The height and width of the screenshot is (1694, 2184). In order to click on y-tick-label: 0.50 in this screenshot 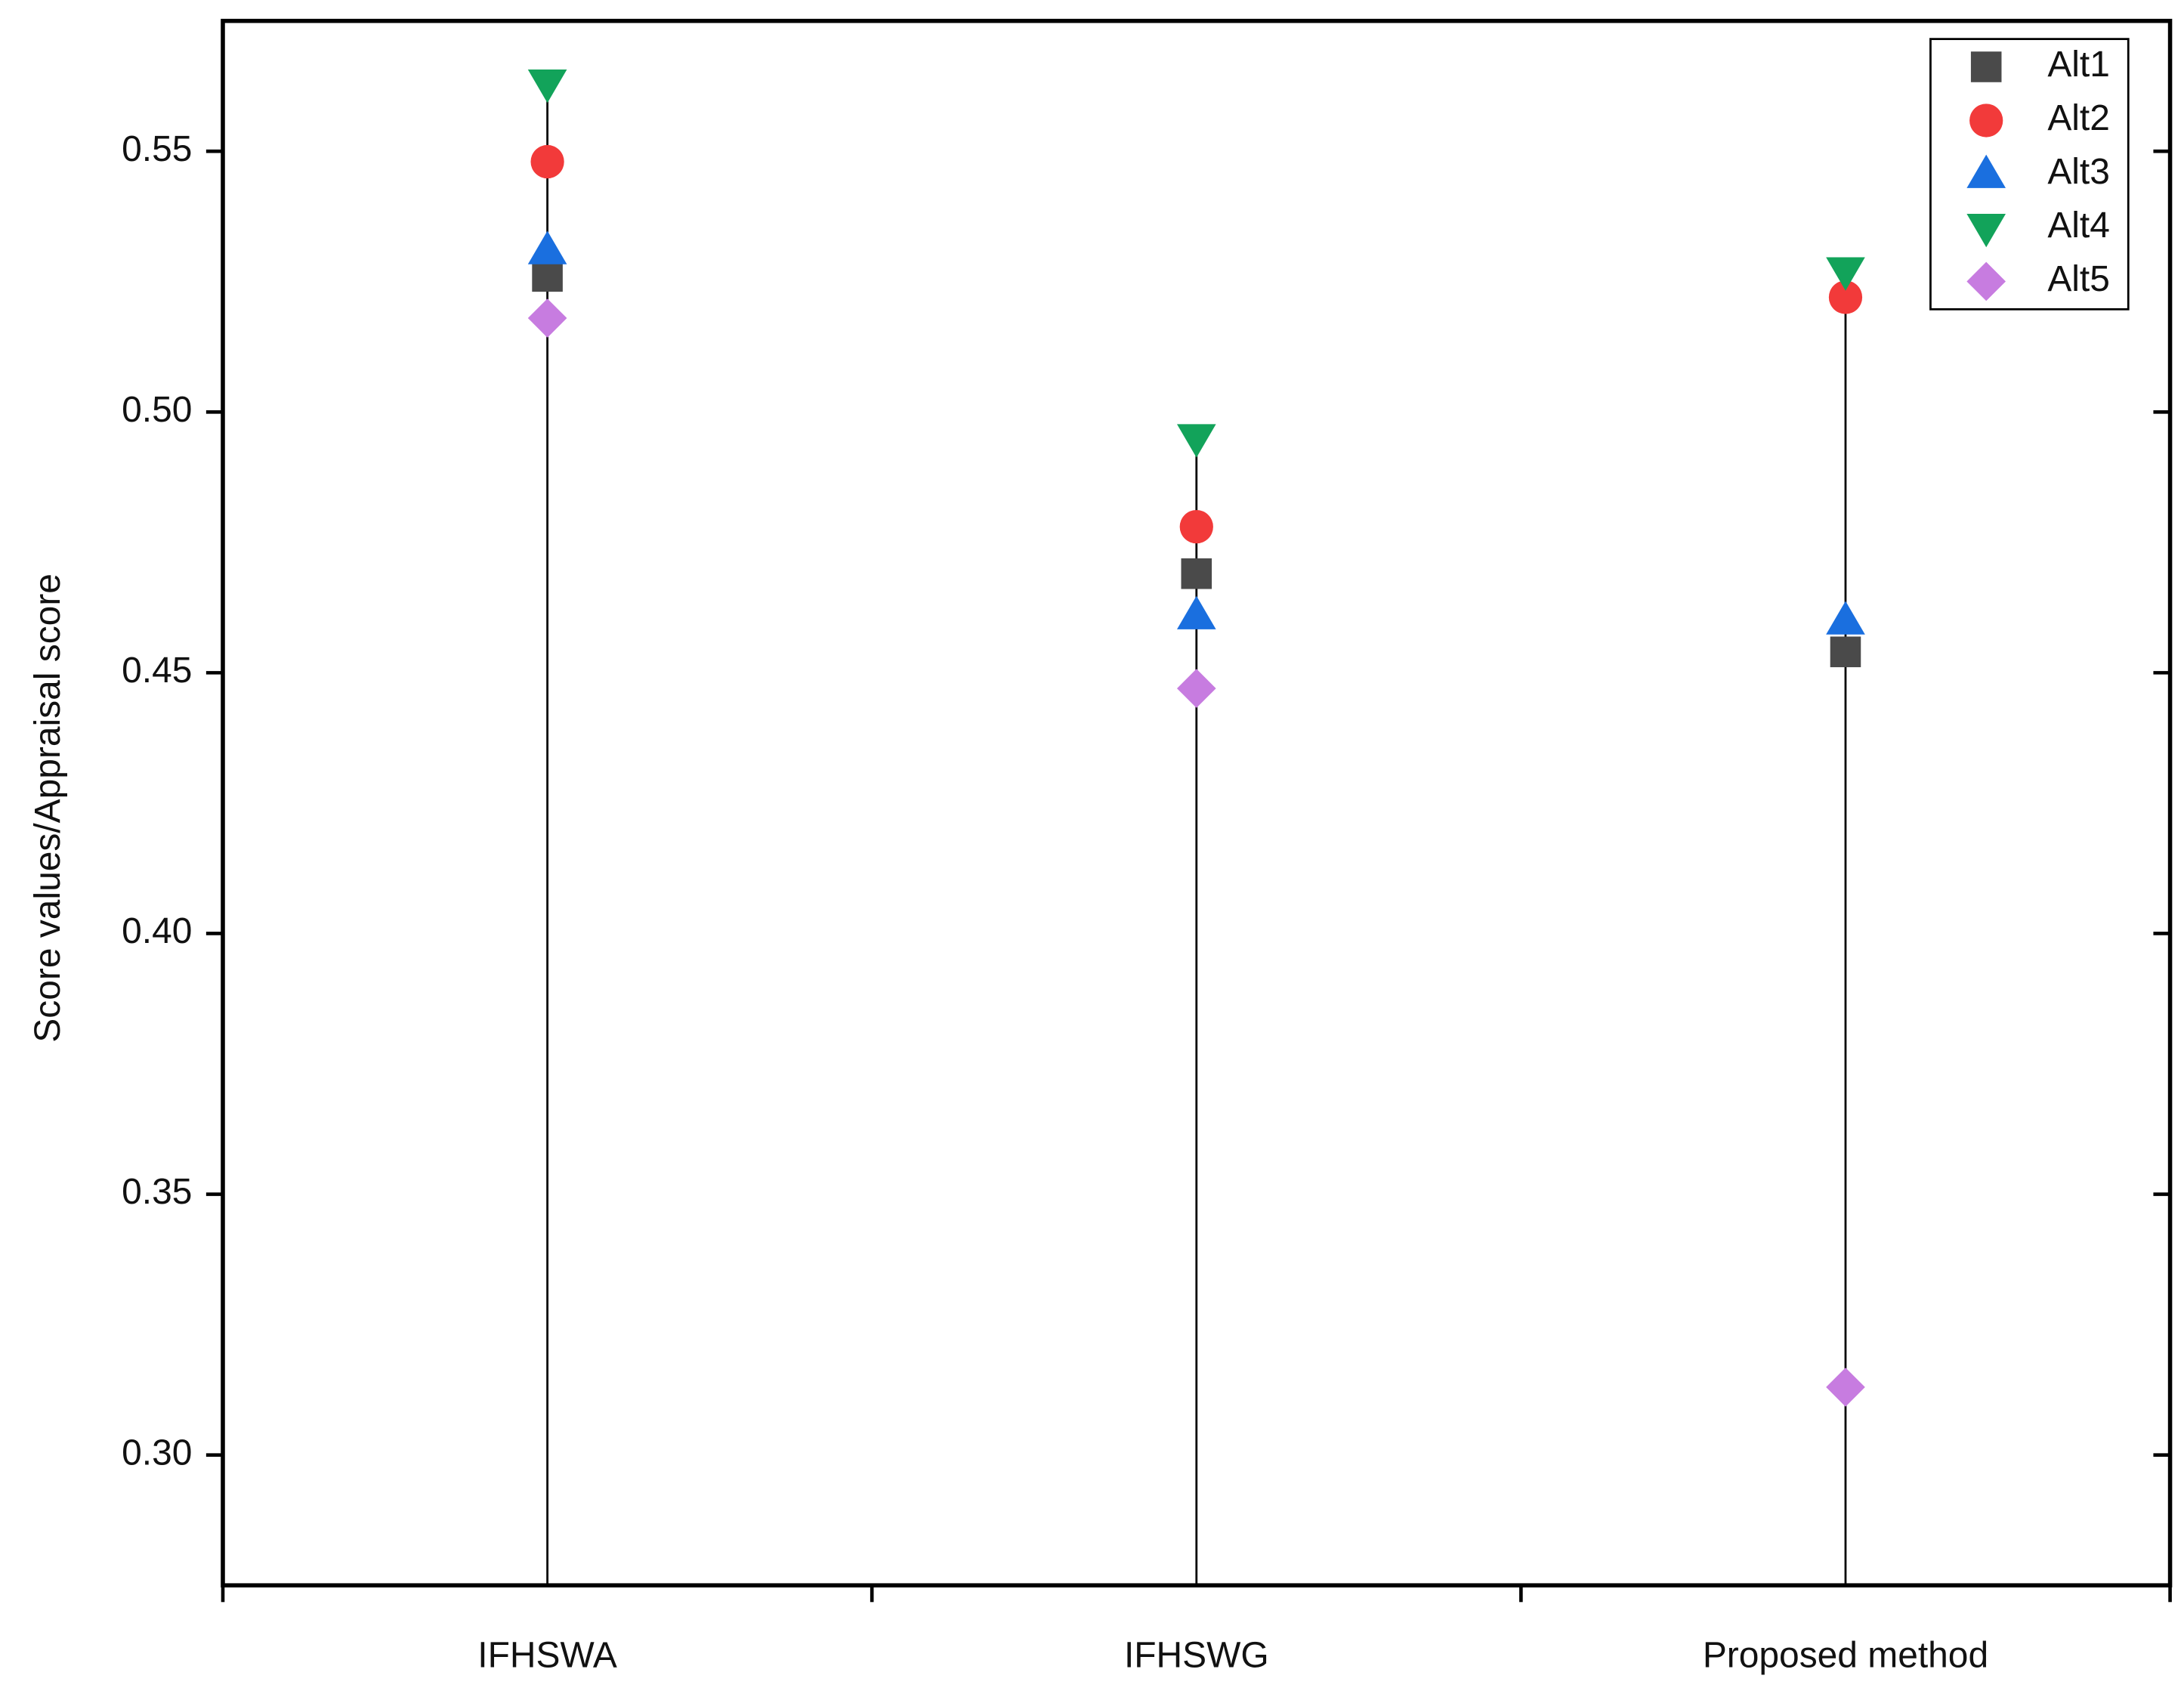, I will do `click(157, 410)`.